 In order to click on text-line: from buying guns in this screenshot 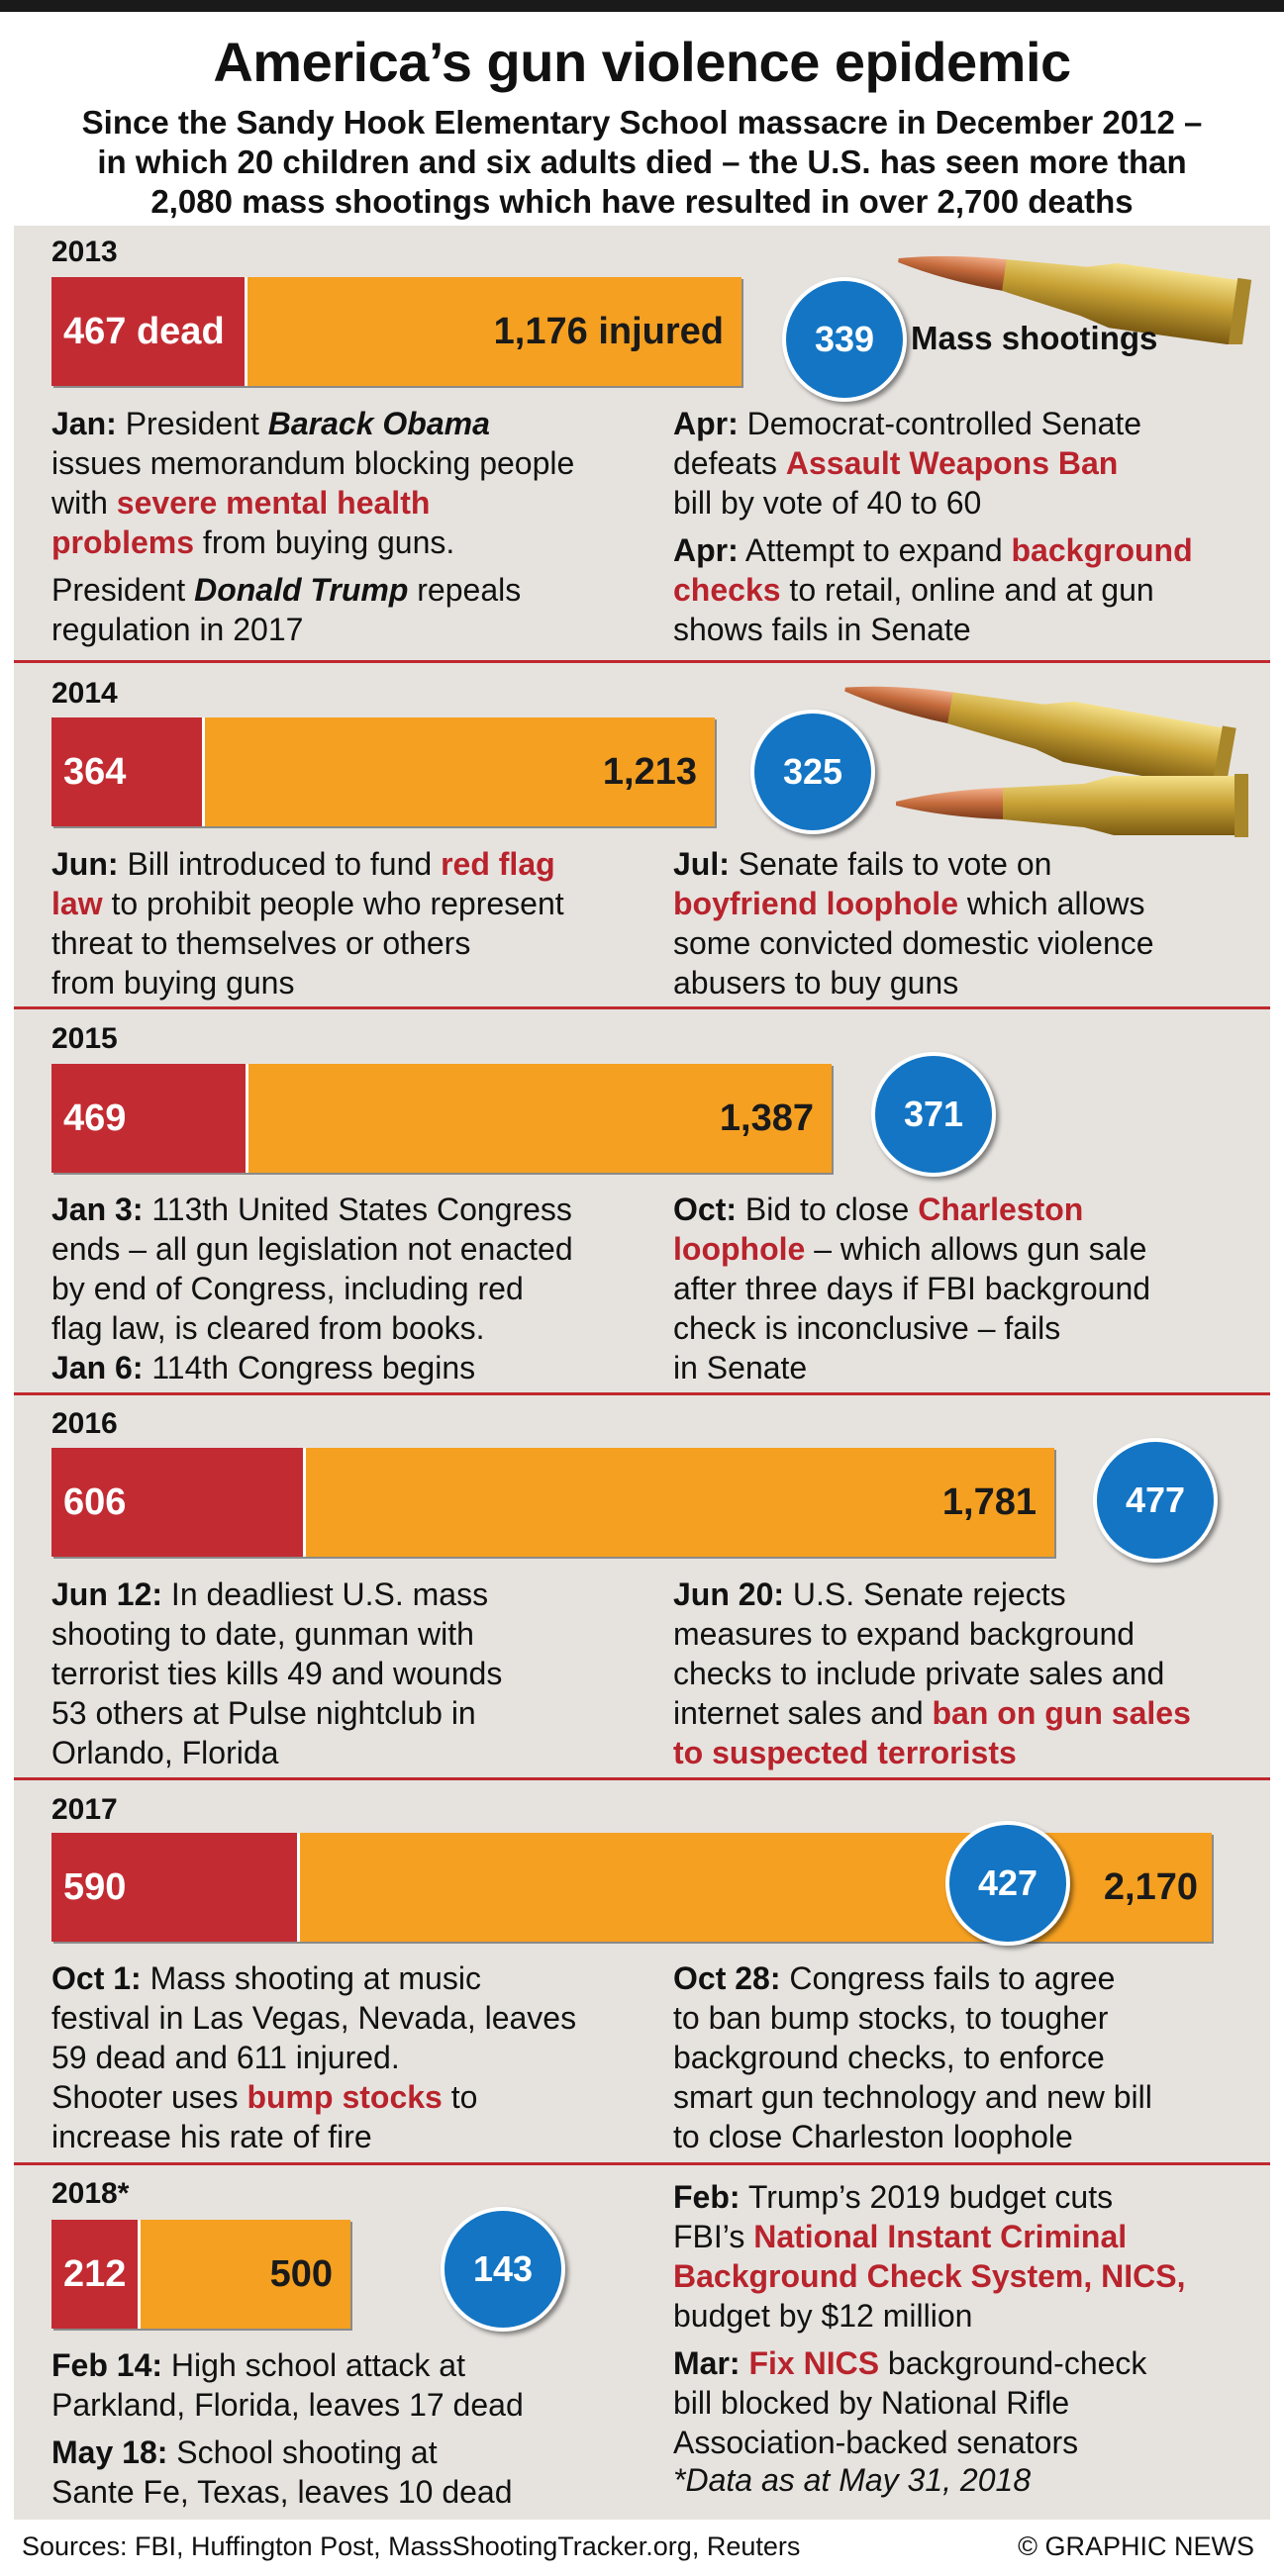, I will do `click(353, 982)`.